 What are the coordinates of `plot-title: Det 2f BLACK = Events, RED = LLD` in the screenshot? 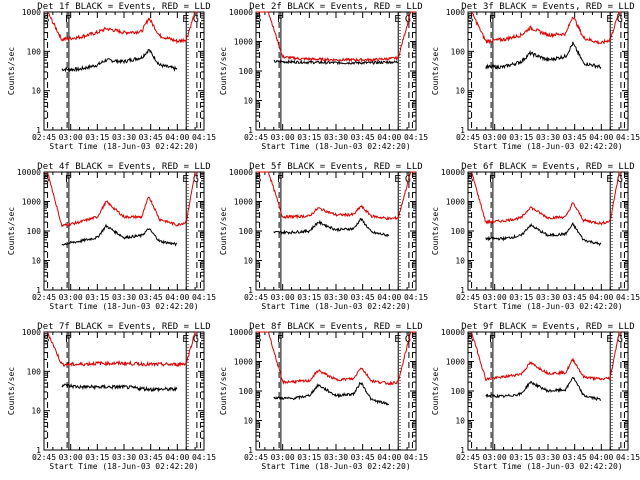 It's located at (335, 7).